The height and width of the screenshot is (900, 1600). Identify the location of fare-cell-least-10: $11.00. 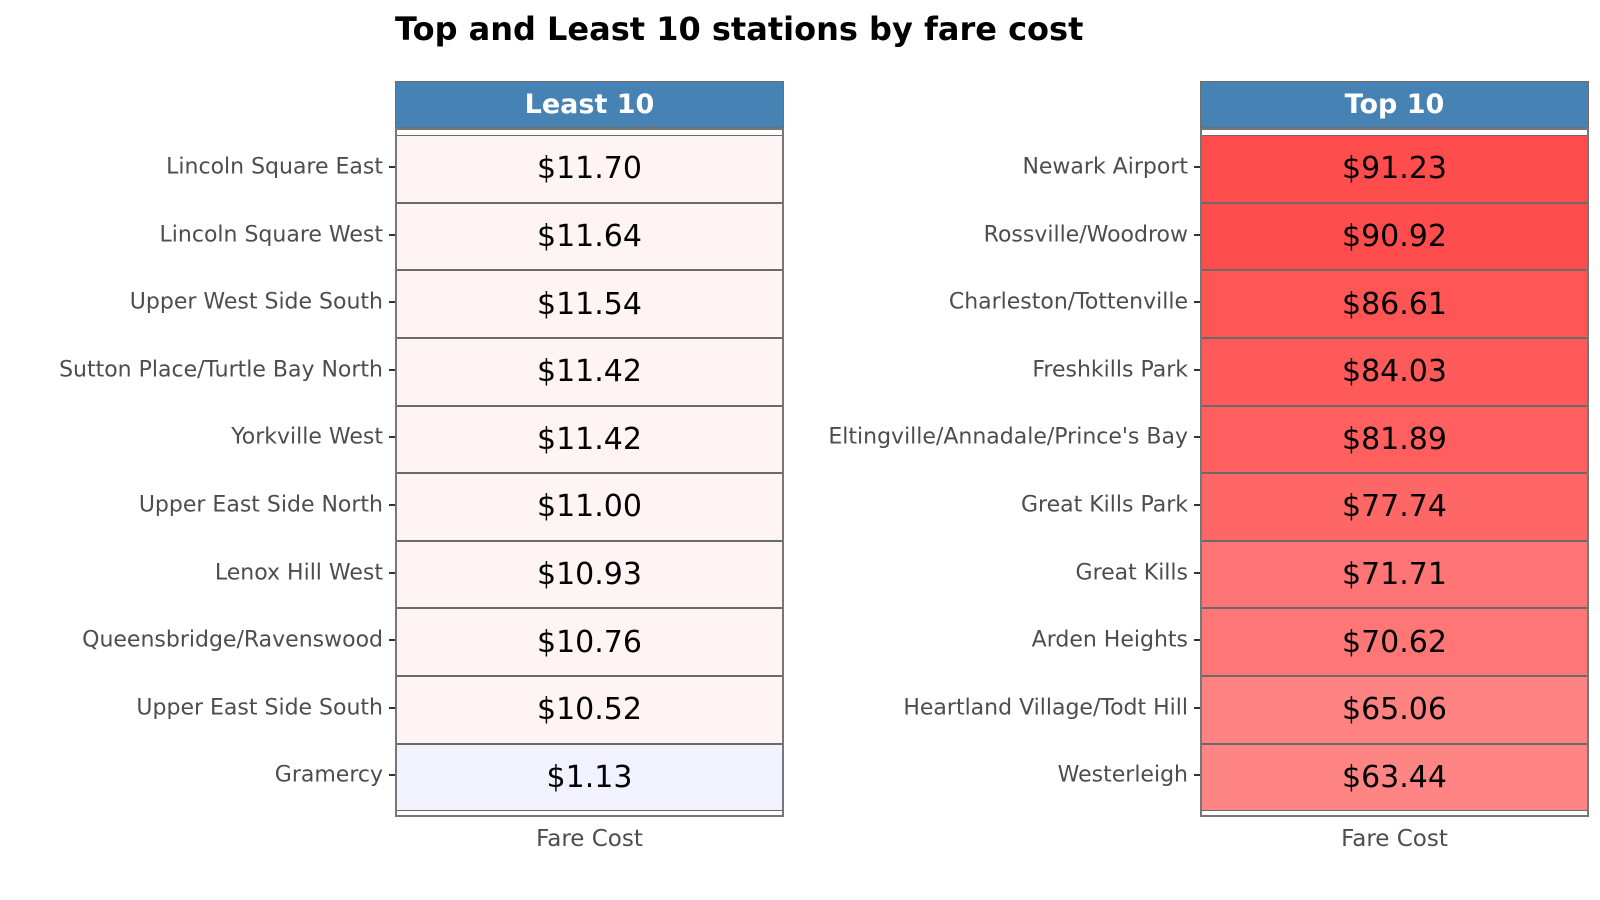
(589, 507).